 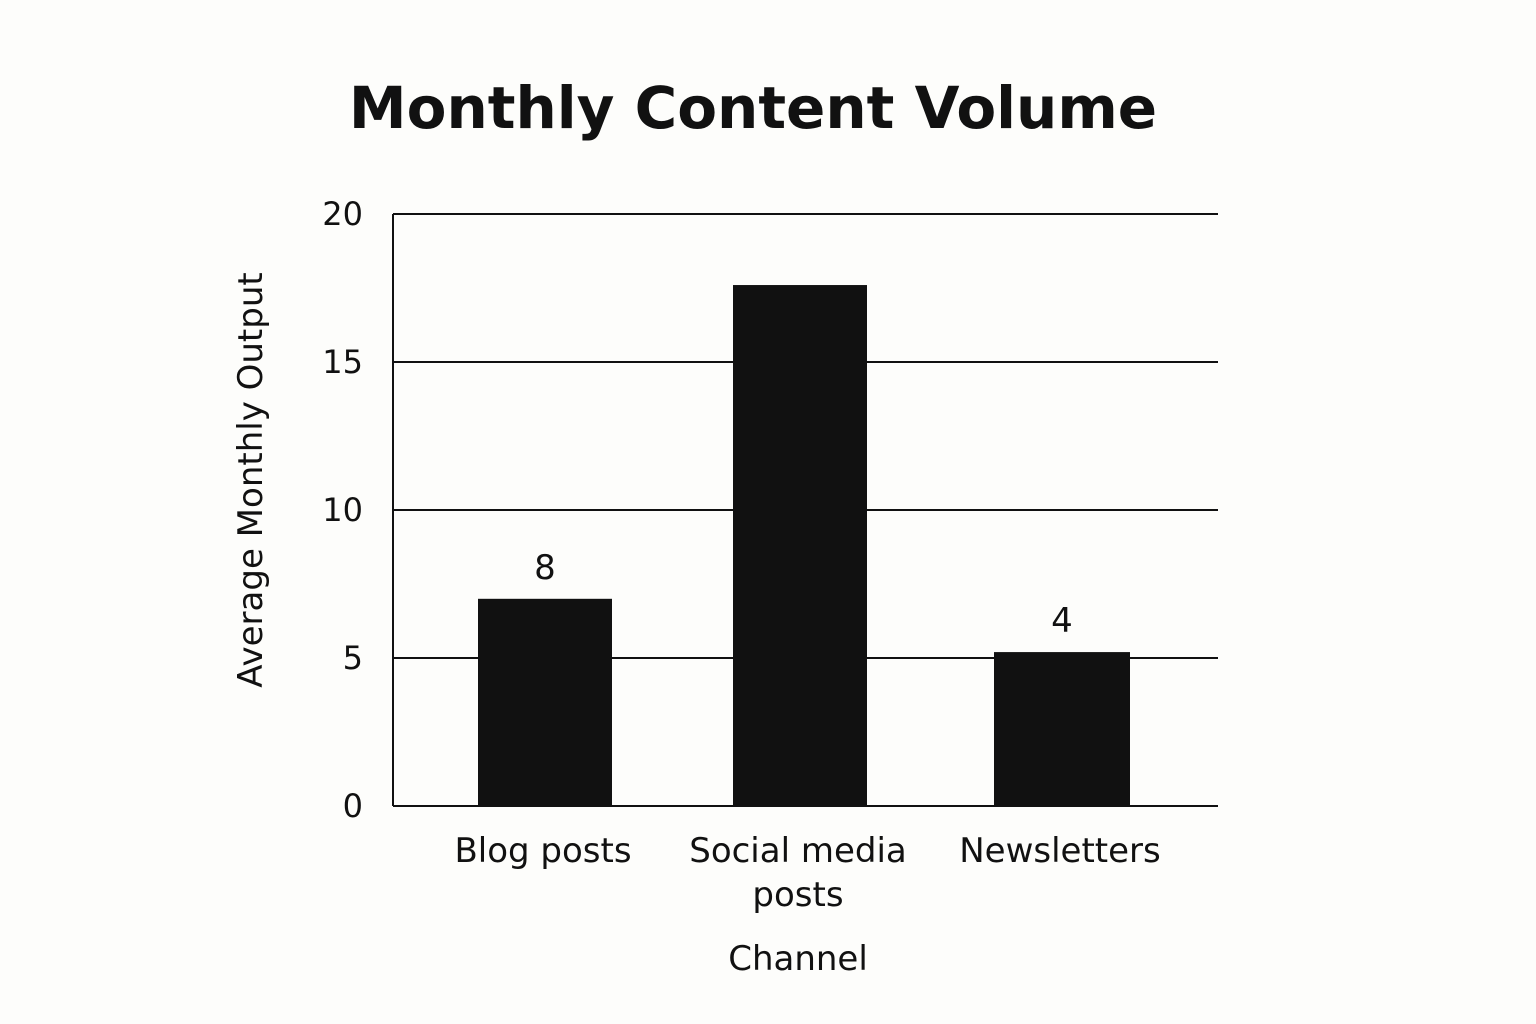 I want to click on x-axis-label: Channel, so click(x=798, y=959).